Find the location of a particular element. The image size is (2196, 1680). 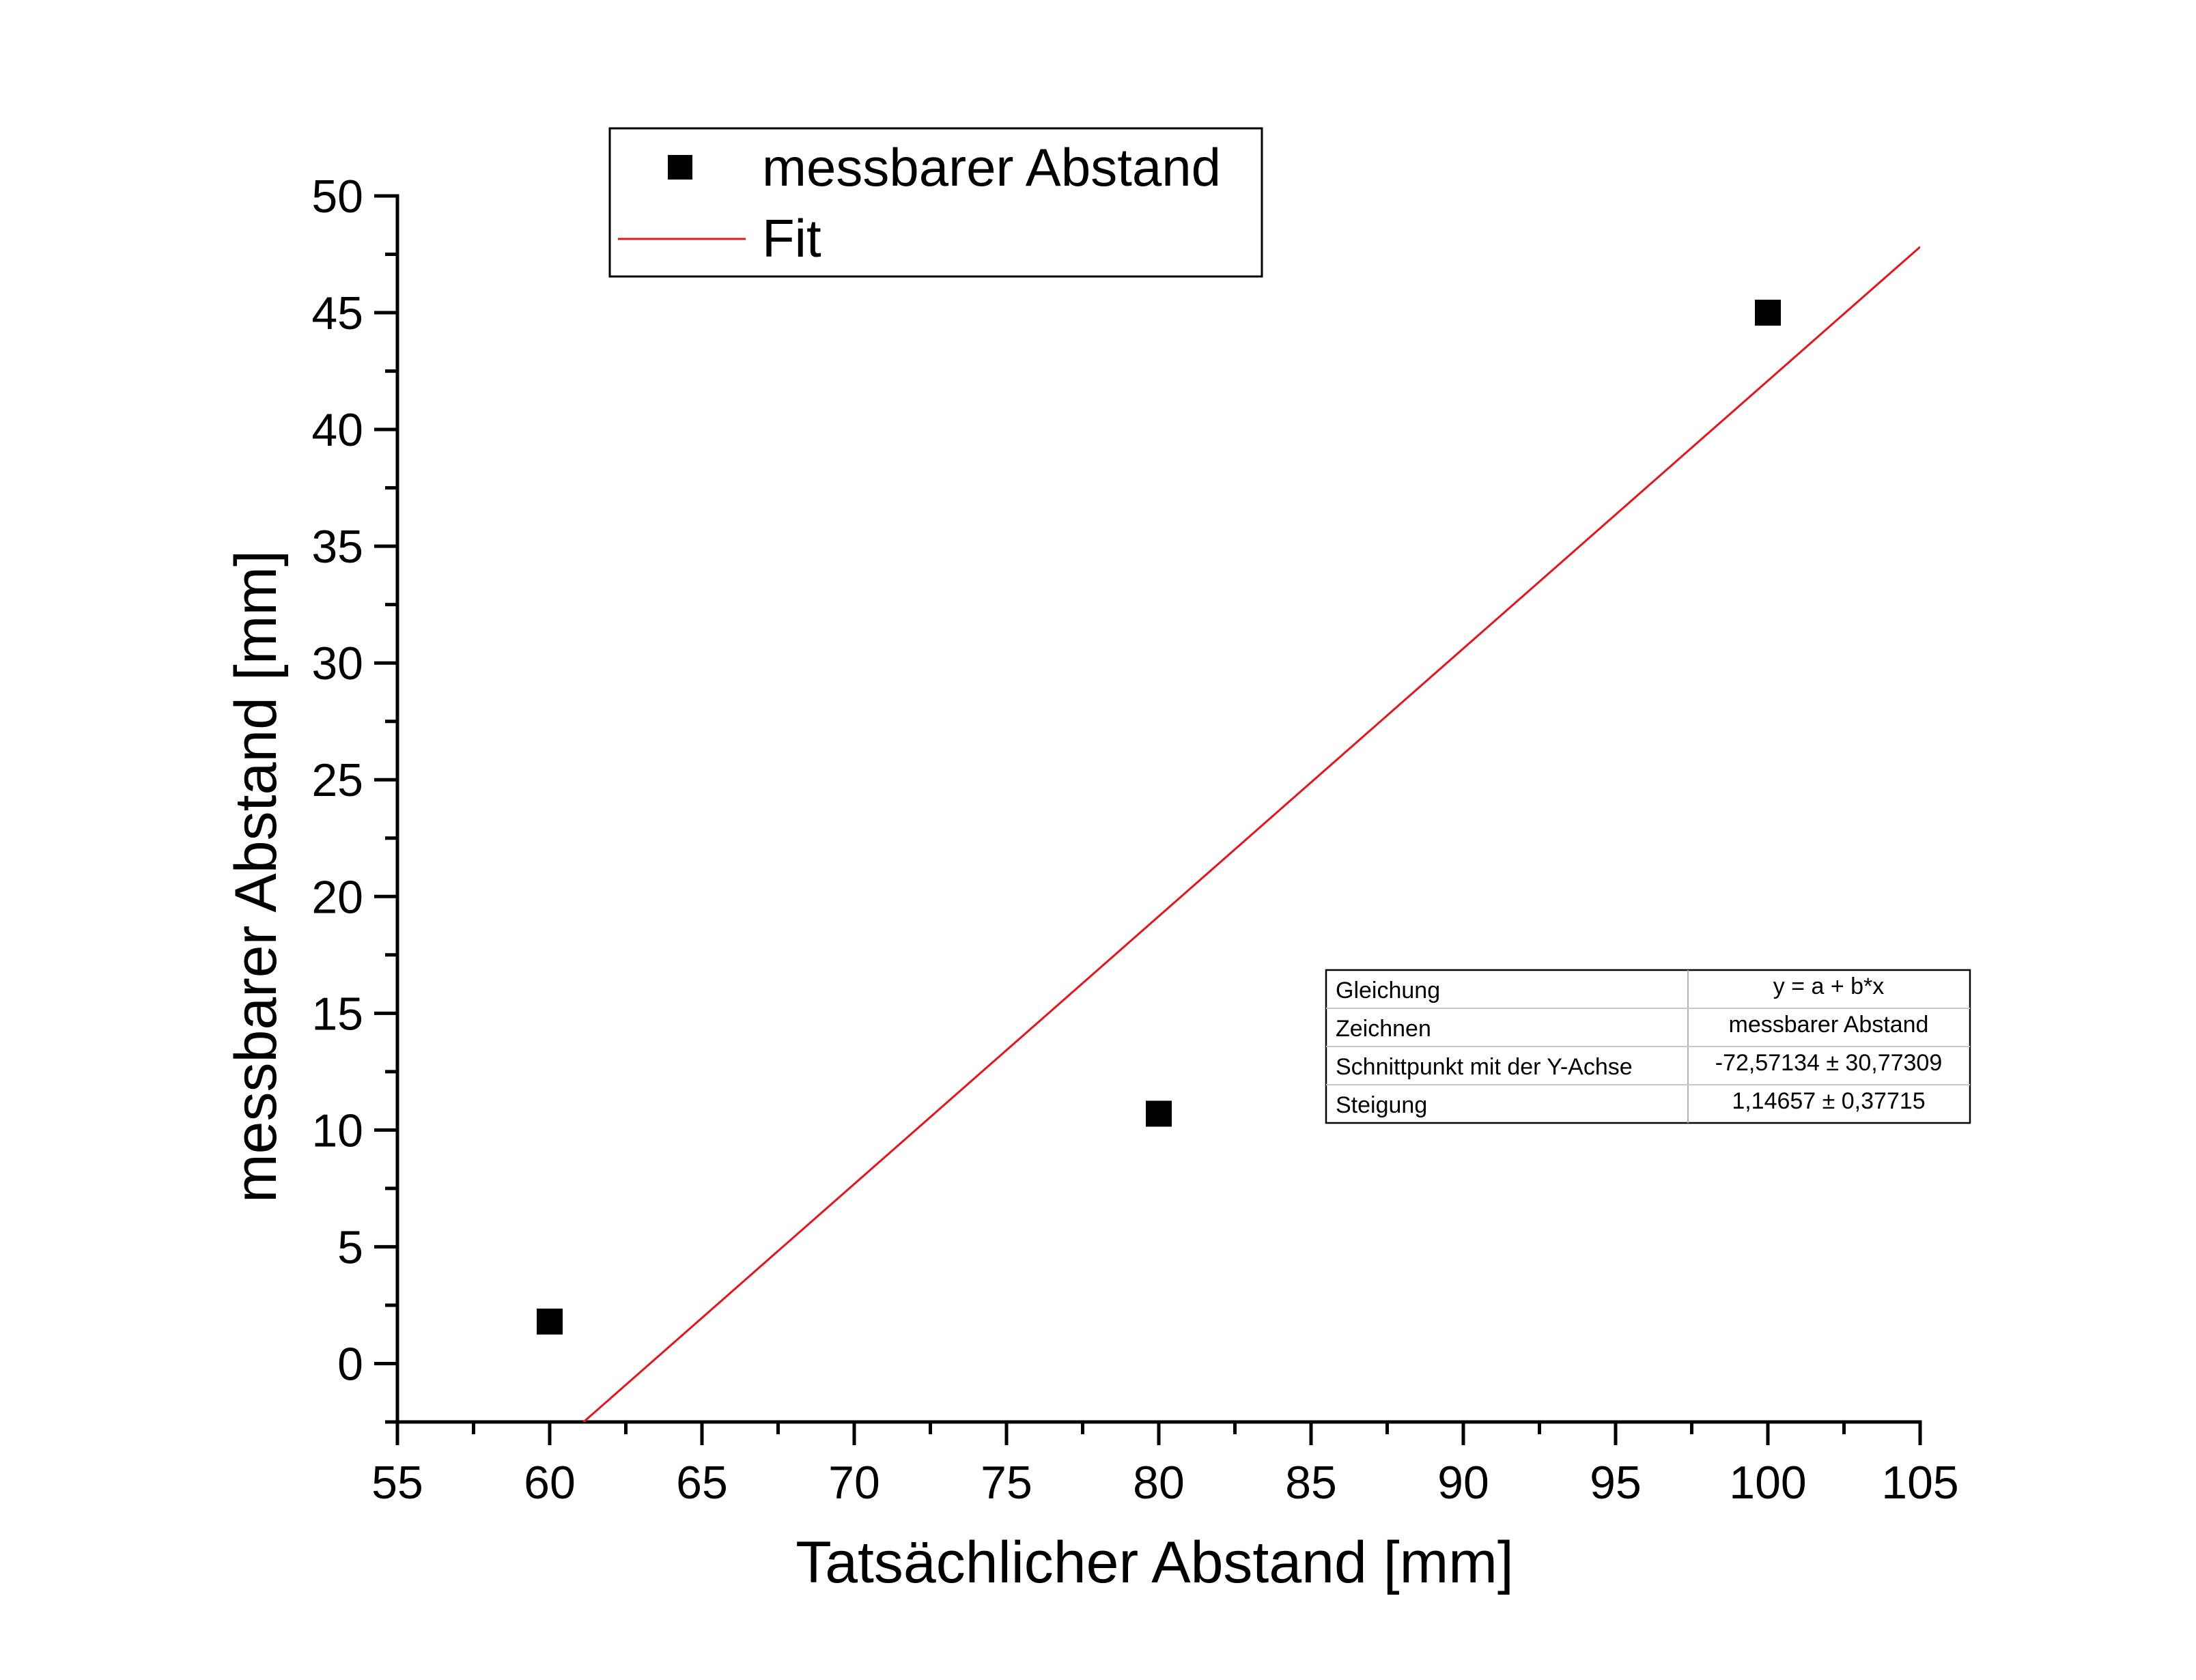

x-tick-label: 105 is located at coordinates (1920, 1483).